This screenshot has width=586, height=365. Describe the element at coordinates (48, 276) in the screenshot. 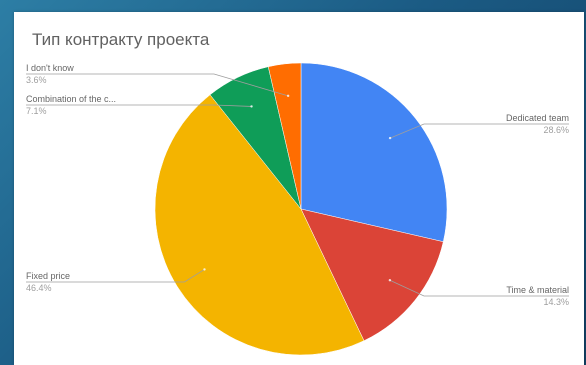

I see `slice-label-fixed-price: Fixed price` at that location.